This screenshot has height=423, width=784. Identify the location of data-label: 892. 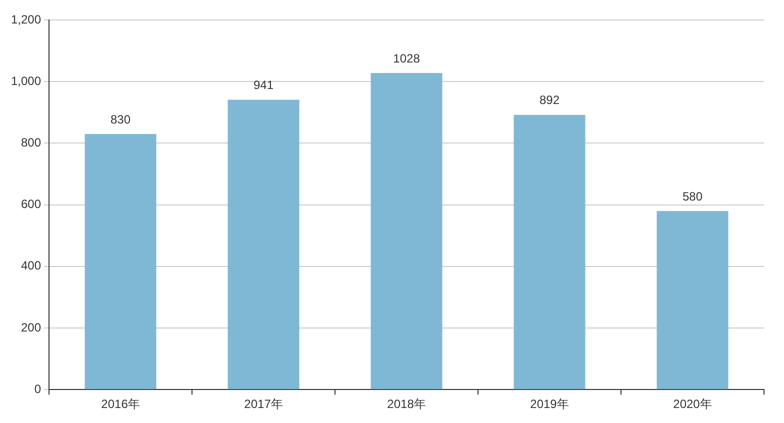
(549, 100).